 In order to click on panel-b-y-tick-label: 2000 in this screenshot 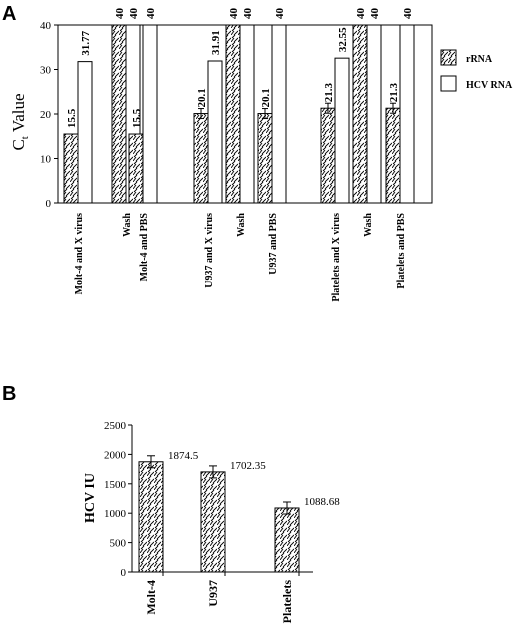, I will do `click(115, 455)`.